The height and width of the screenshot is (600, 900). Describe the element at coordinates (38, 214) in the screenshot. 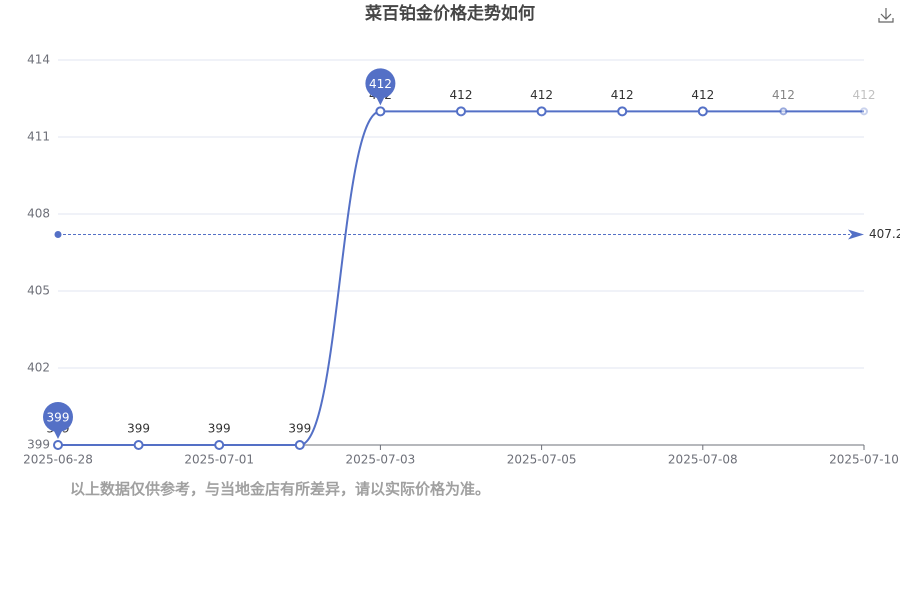

I see `y-tick-label: 408` at that location.